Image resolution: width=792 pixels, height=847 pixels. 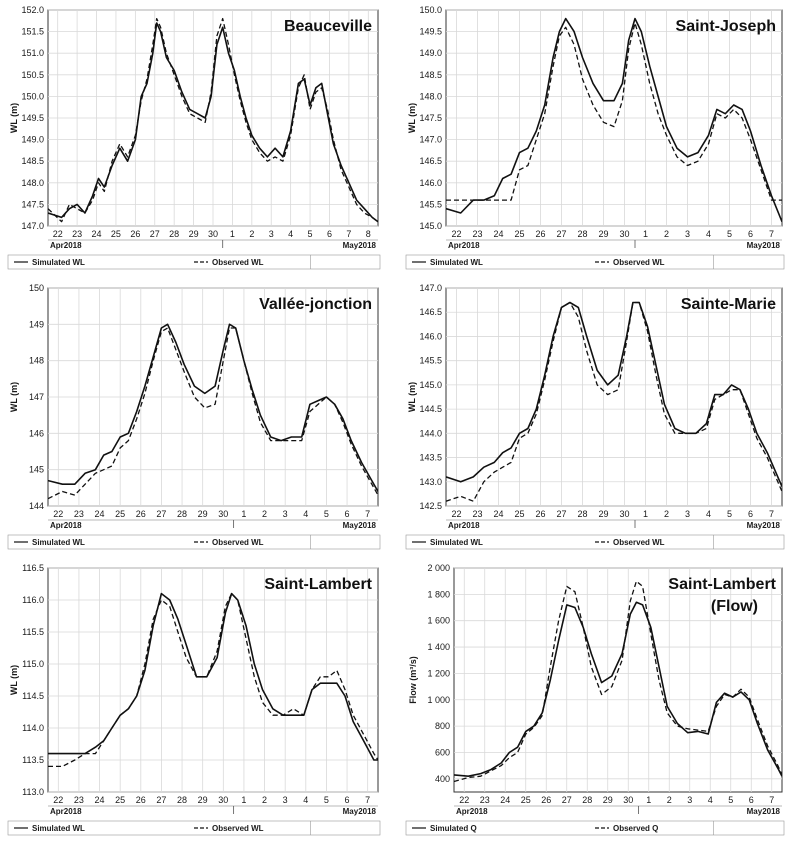 What do you see at coordinates (708, 514) in the screenshot?
I see `x-tick-label: 4` at bounding box center [708, 514].